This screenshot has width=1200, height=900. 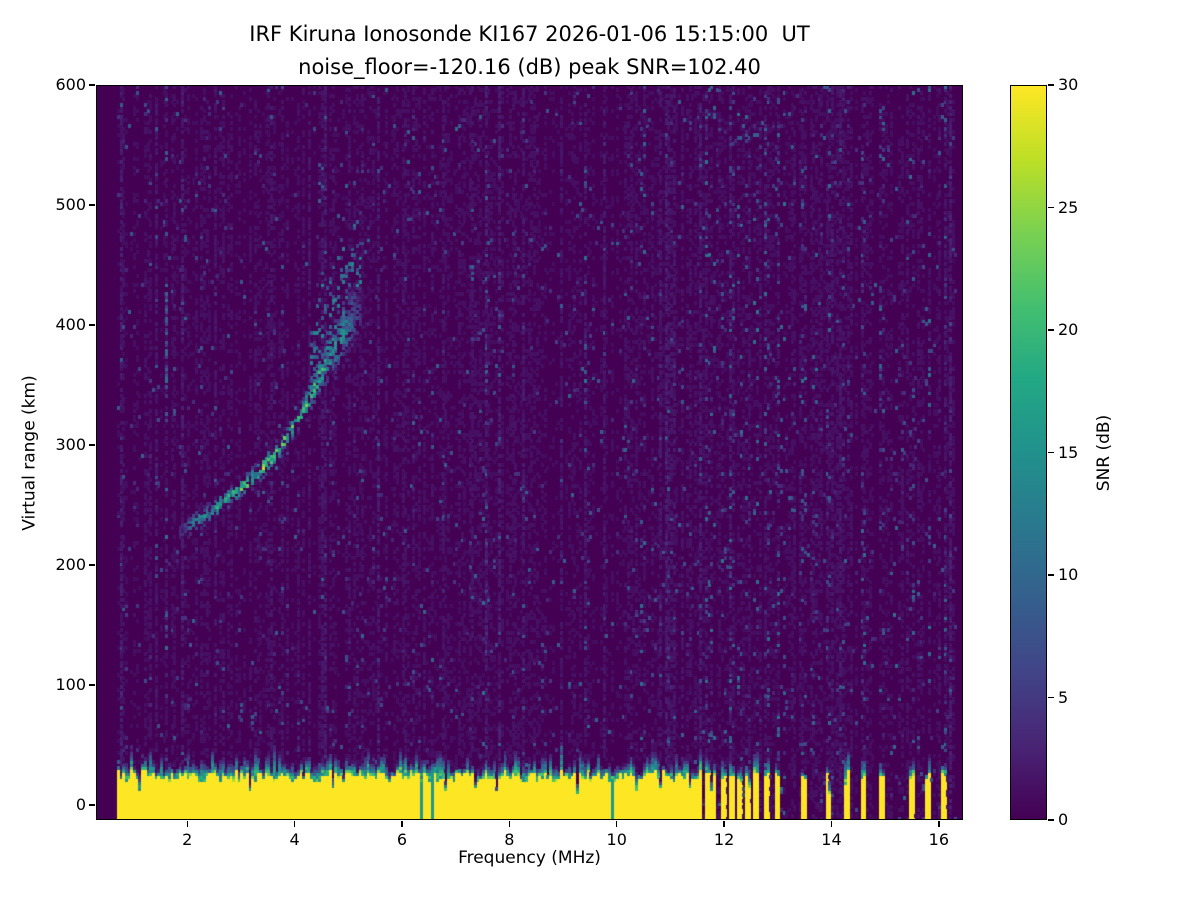 What do you see at coordinates (1068, 207) in the screenshot?
I see `colorbar-tick-label: 25` at bounding box center [1068, 207].